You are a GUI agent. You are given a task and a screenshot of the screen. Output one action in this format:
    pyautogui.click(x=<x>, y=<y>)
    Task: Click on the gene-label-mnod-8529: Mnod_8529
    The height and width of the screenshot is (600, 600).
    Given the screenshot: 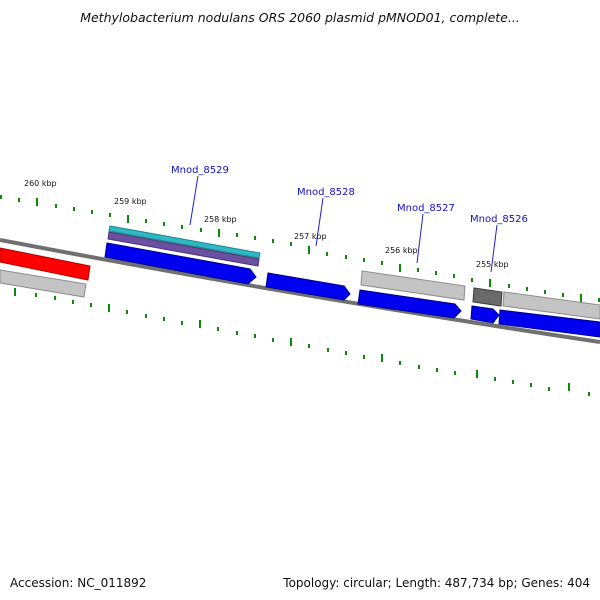 What is the action you would take?
    pyautogui.click(x=200, y=170)
    